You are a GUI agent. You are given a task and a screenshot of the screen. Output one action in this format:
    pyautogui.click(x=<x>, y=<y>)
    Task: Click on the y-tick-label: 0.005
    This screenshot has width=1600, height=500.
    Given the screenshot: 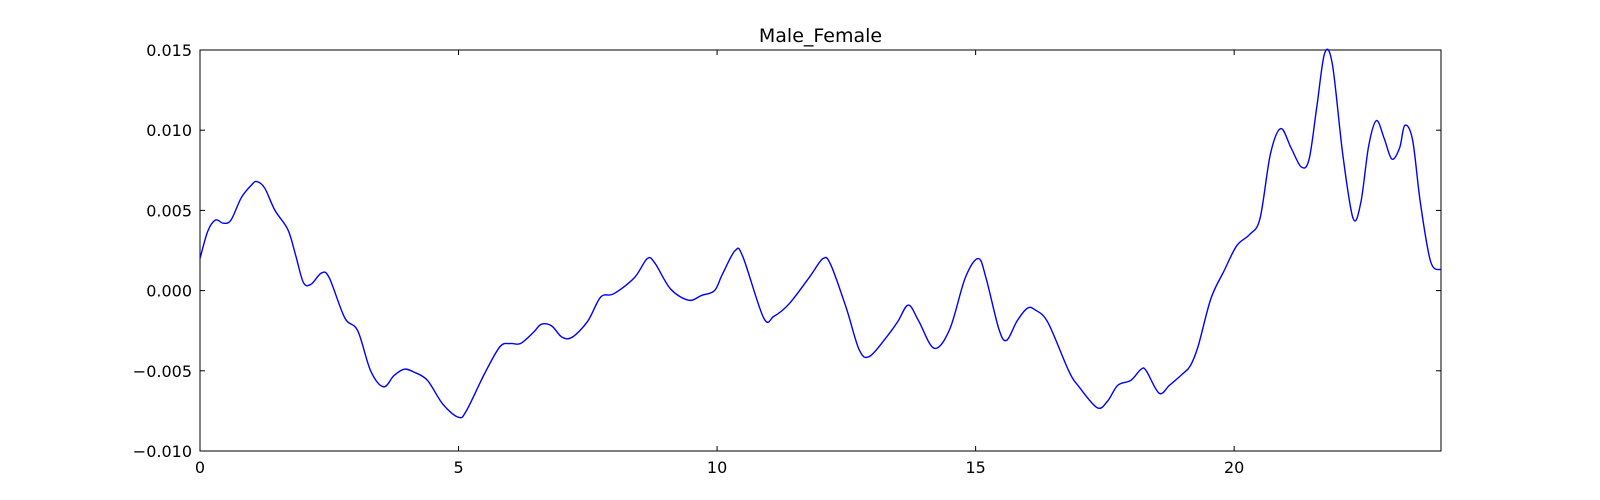 What is the action you would take?
    pyautogui.click(x=169, y=210)
    